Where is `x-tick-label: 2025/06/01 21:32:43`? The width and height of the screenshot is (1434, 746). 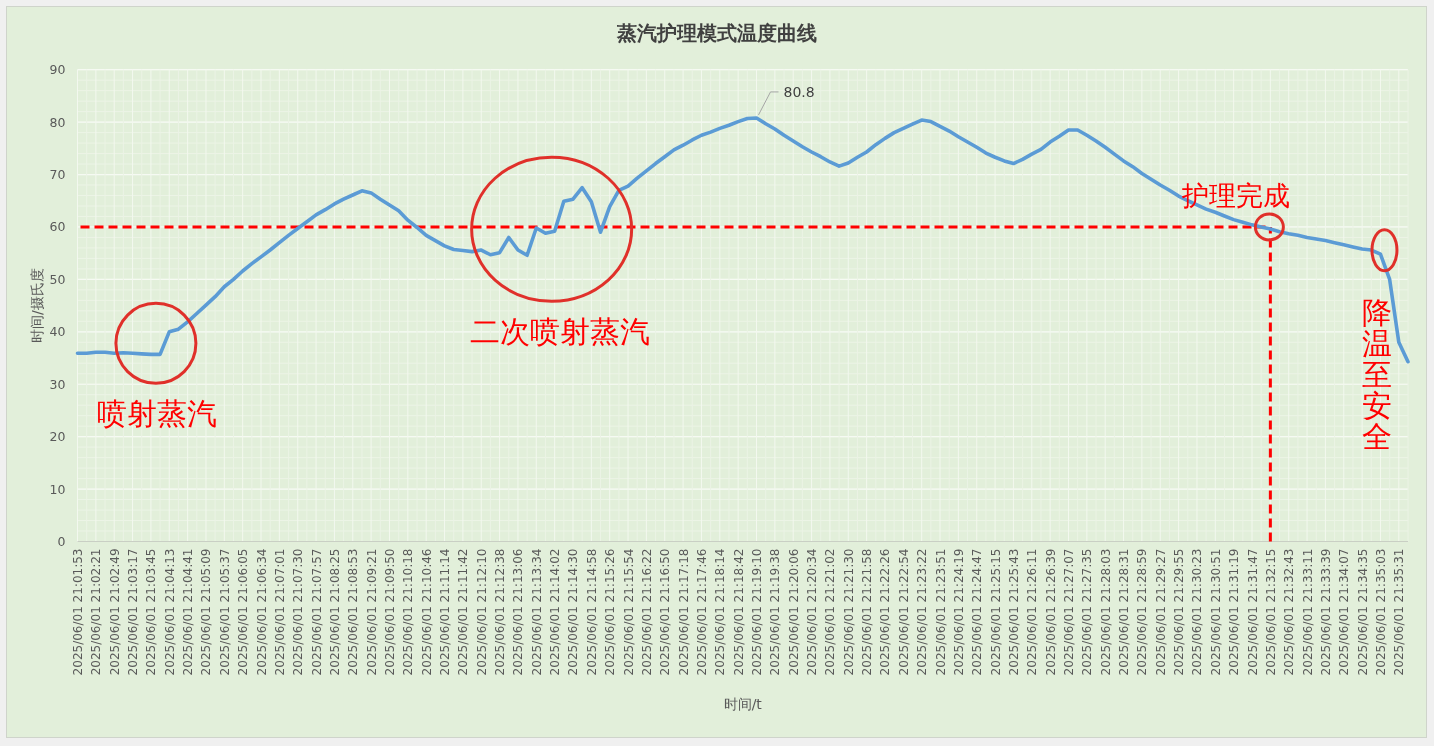
x-tick-label: 2025/06/01 21:32:43 is located at coordinates (1289, 612).